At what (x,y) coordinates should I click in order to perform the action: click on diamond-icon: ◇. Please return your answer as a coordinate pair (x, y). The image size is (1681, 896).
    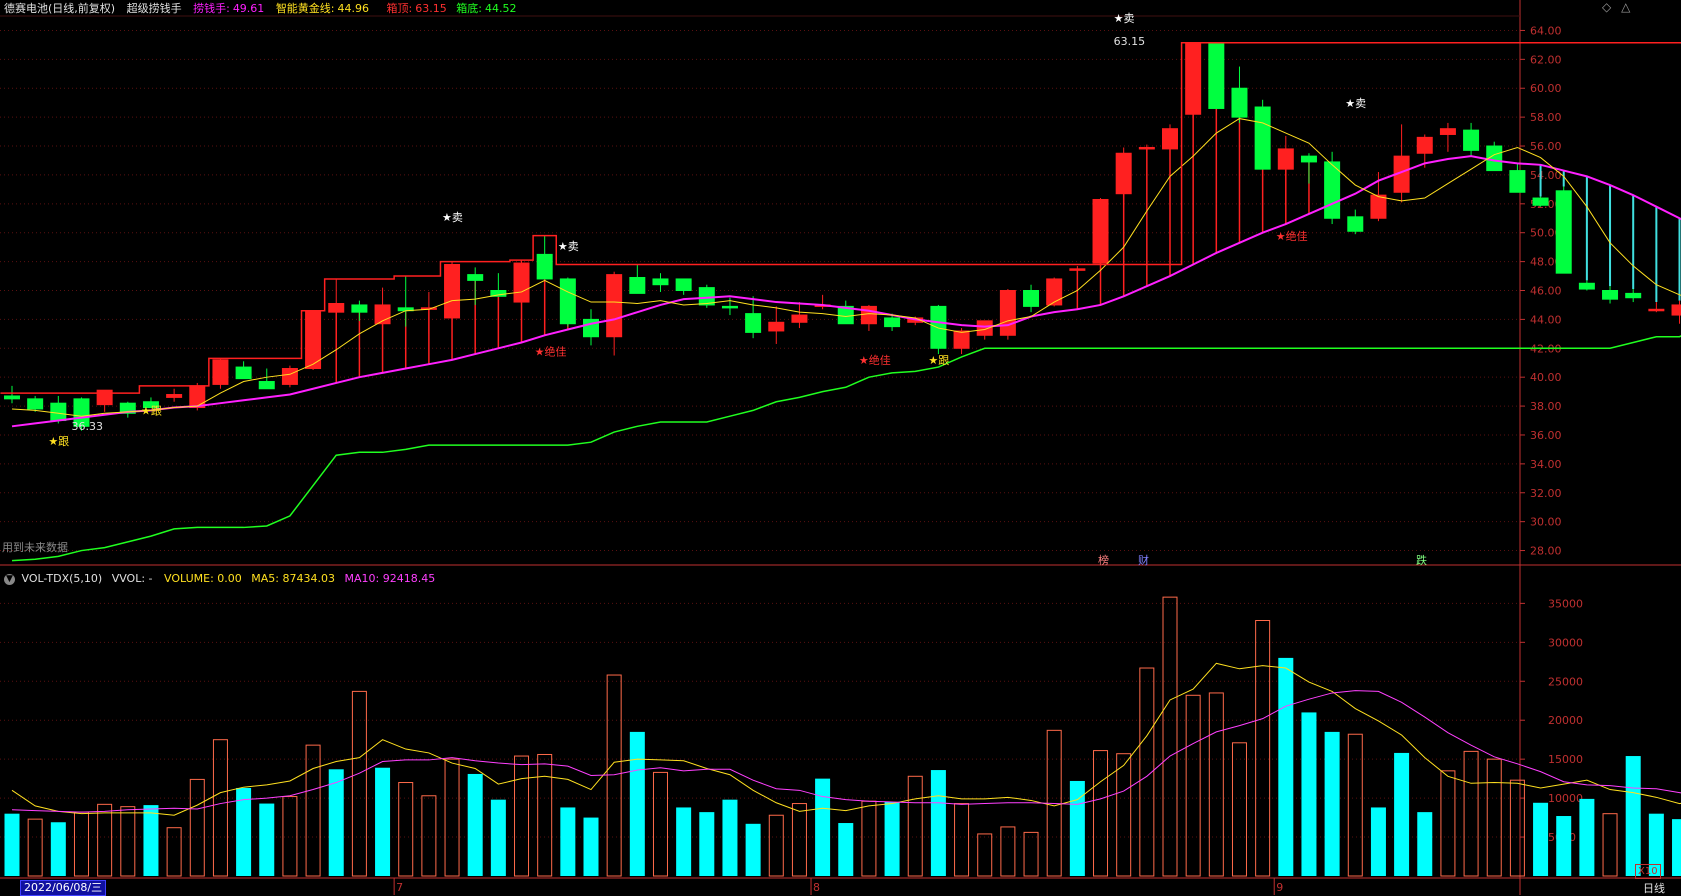
    Looking at the image, I should click on (1606, 7).